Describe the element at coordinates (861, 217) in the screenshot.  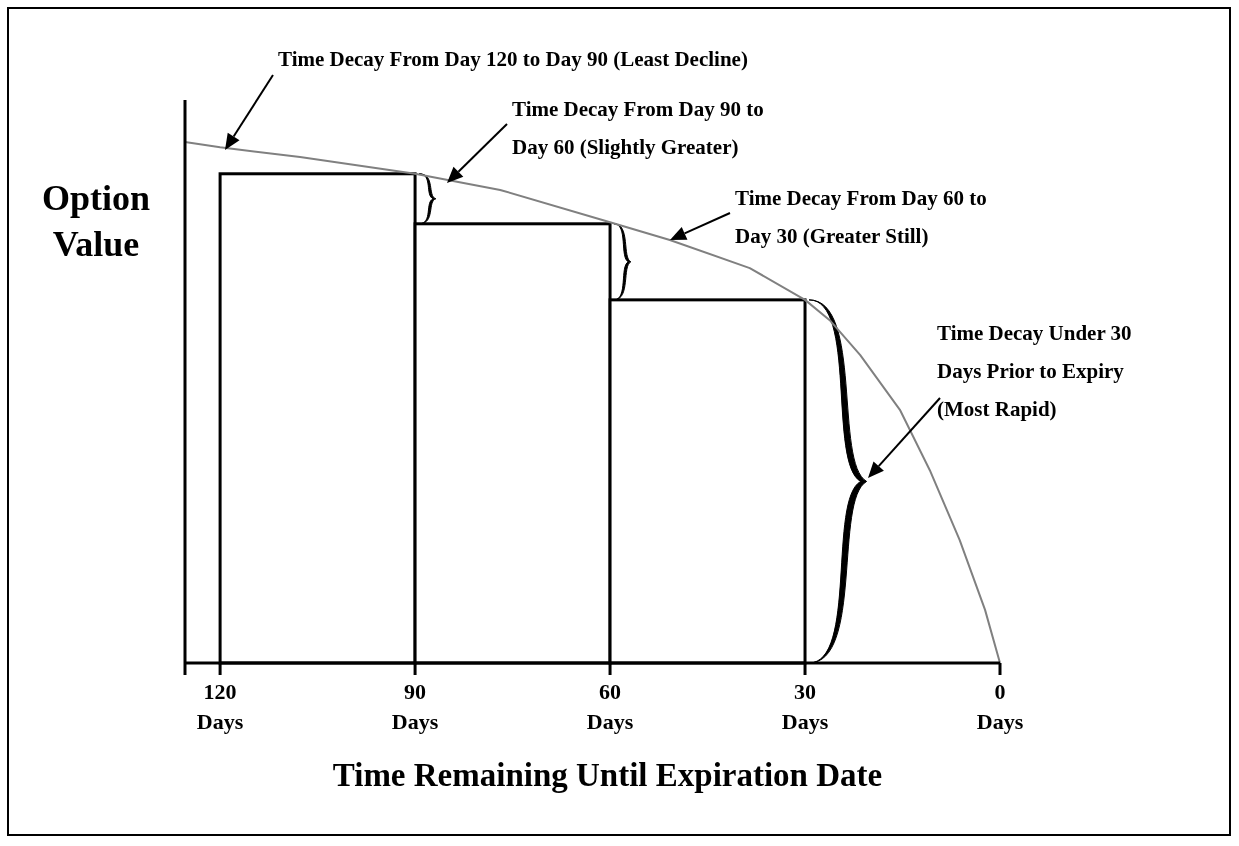
I see `annotation: Time Decay From Day 60 to Day 30 (Greater Still)` at that location.